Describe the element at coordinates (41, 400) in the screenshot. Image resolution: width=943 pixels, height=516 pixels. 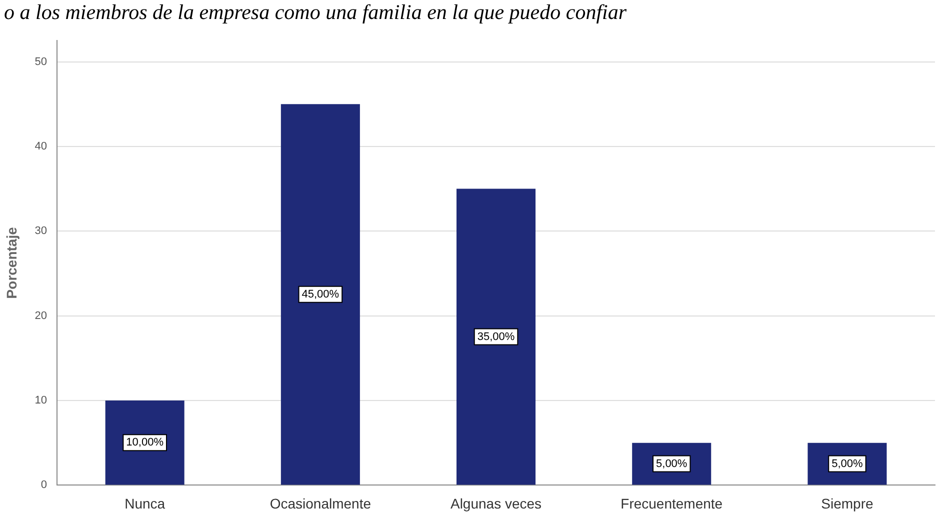
I see `y-tick-label: 10` at that location.